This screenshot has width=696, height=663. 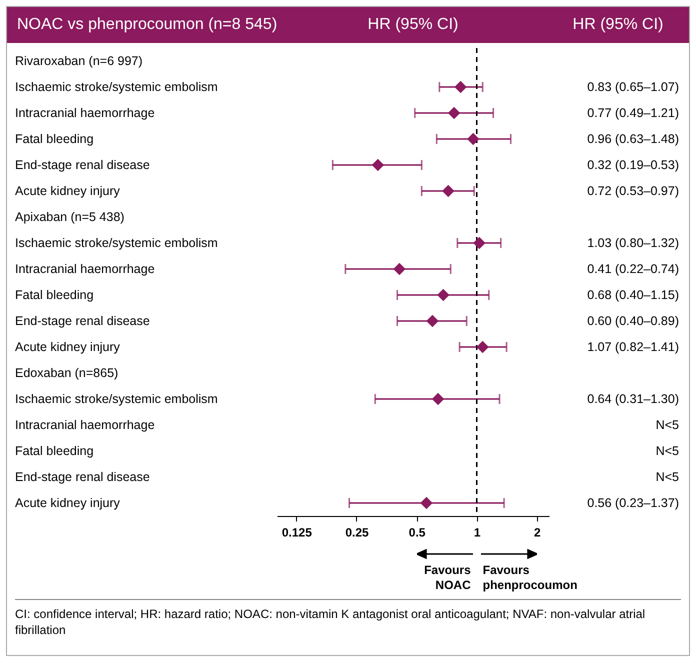 What do you see at coordinates (66, 373) in the screenshot?
I see `y-tick-label: Edoxaban (n=865)` at bounding box center [66, 373].